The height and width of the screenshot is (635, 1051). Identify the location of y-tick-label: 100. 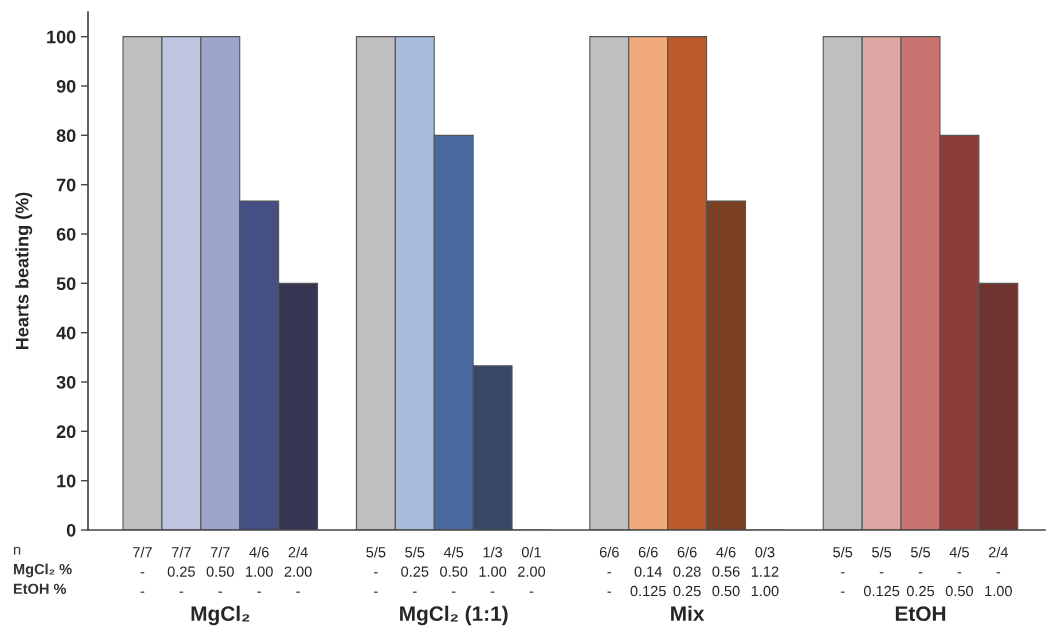
(61, 37).